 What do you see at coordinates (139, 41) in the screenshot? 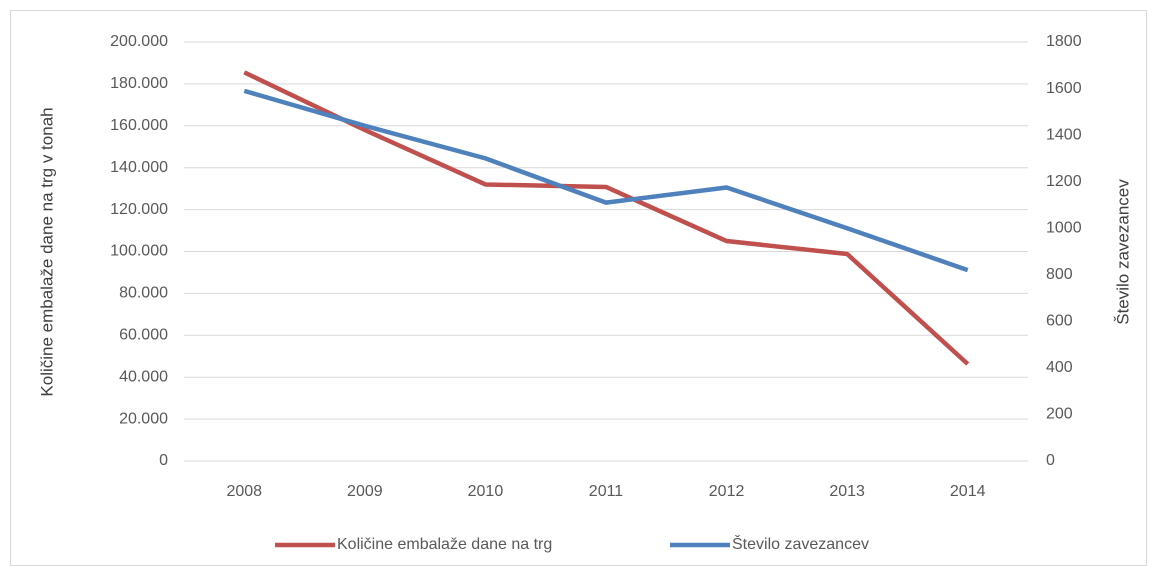
I see `y-tick-label: 200.000` at bounding box center [139, 41].